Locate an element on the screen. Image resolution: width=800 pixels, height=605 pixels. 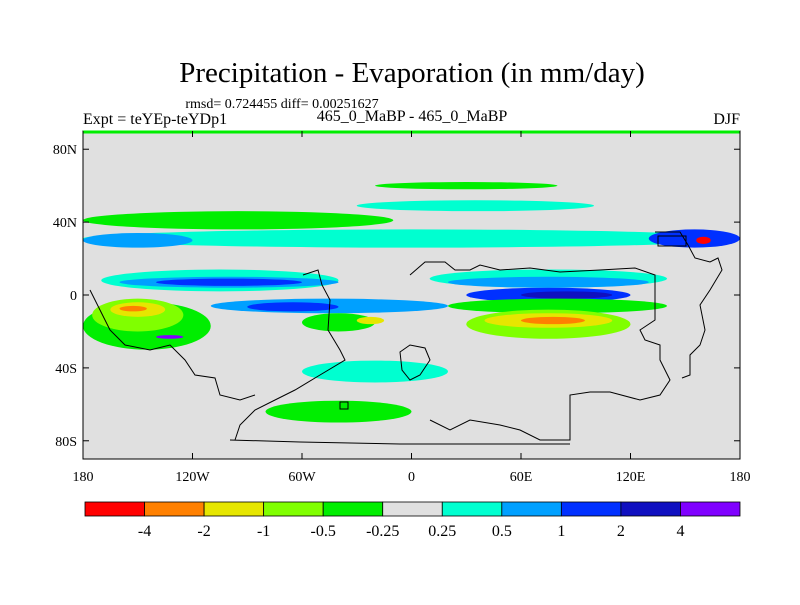
chart-subtitle: rmsd= 0.724455 diff= 0.00251627 is located at coordinates (281, 104).